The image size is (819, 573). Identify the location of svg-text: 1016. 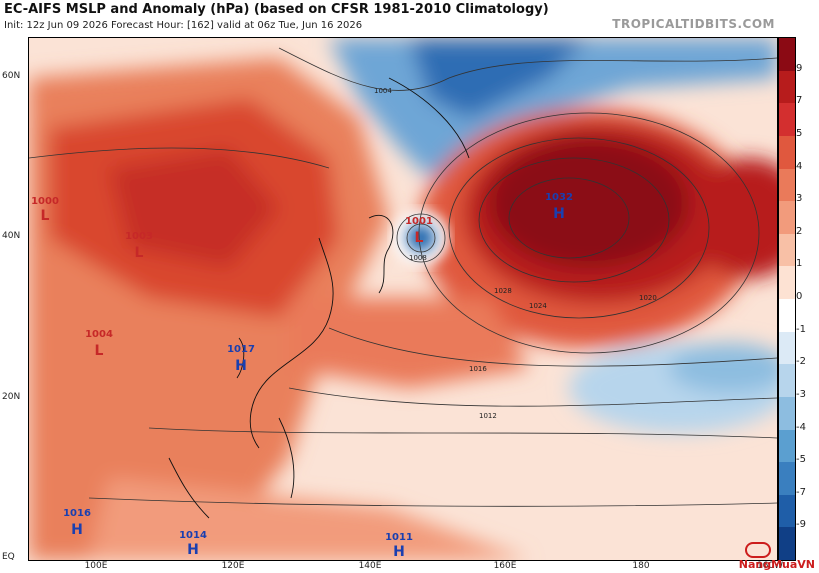
(77, 513).